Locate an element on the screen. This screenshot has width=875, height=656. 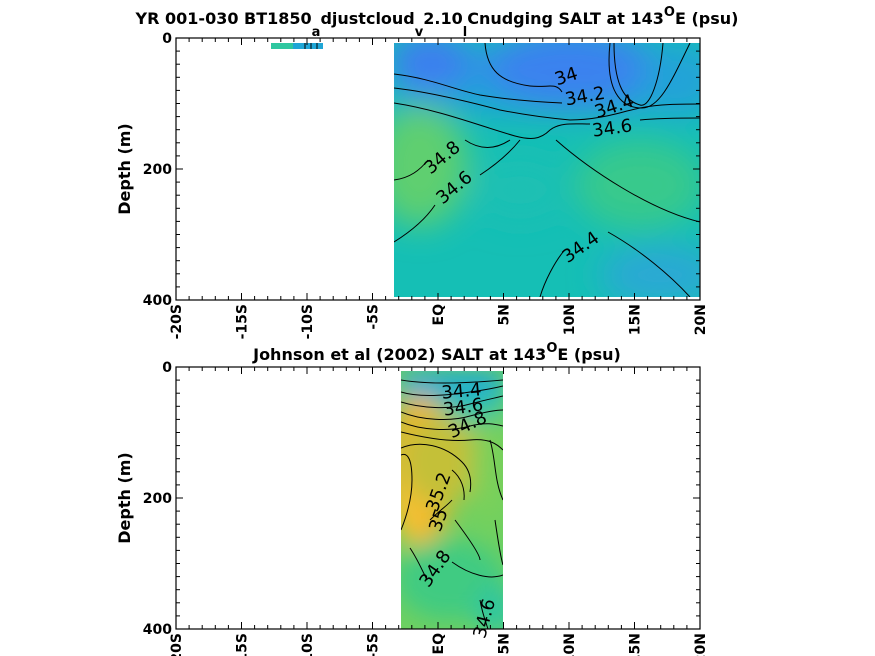
top-xtick-label: 5N is located at coordinates (505, 314).